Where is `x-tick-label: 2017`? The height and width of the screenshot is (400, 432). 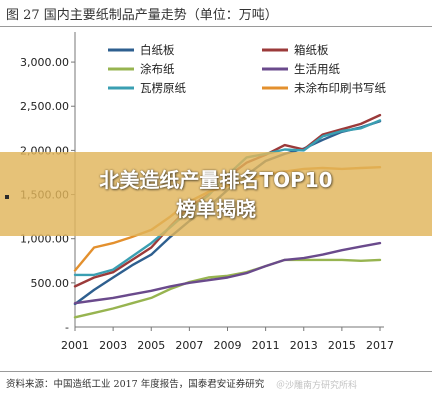 x-tick-label: 2017 is located at coordinates (380, 345).